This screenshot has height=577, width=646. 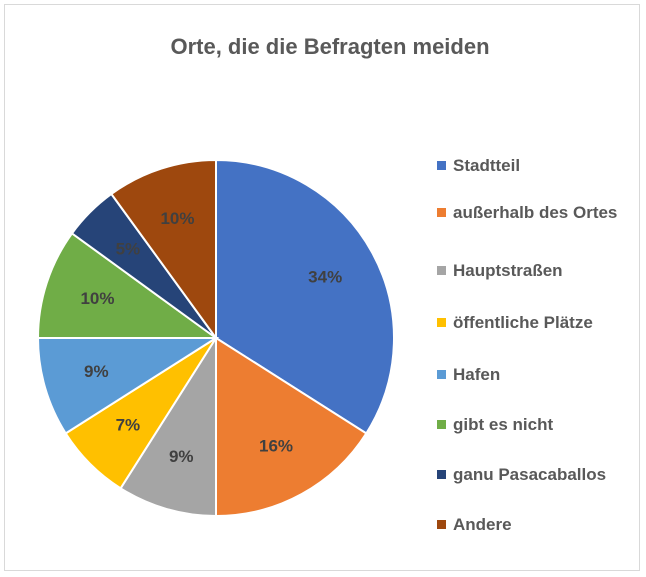 I want to click on legend-label: gibt es nicht, so click(x=503, y=424).